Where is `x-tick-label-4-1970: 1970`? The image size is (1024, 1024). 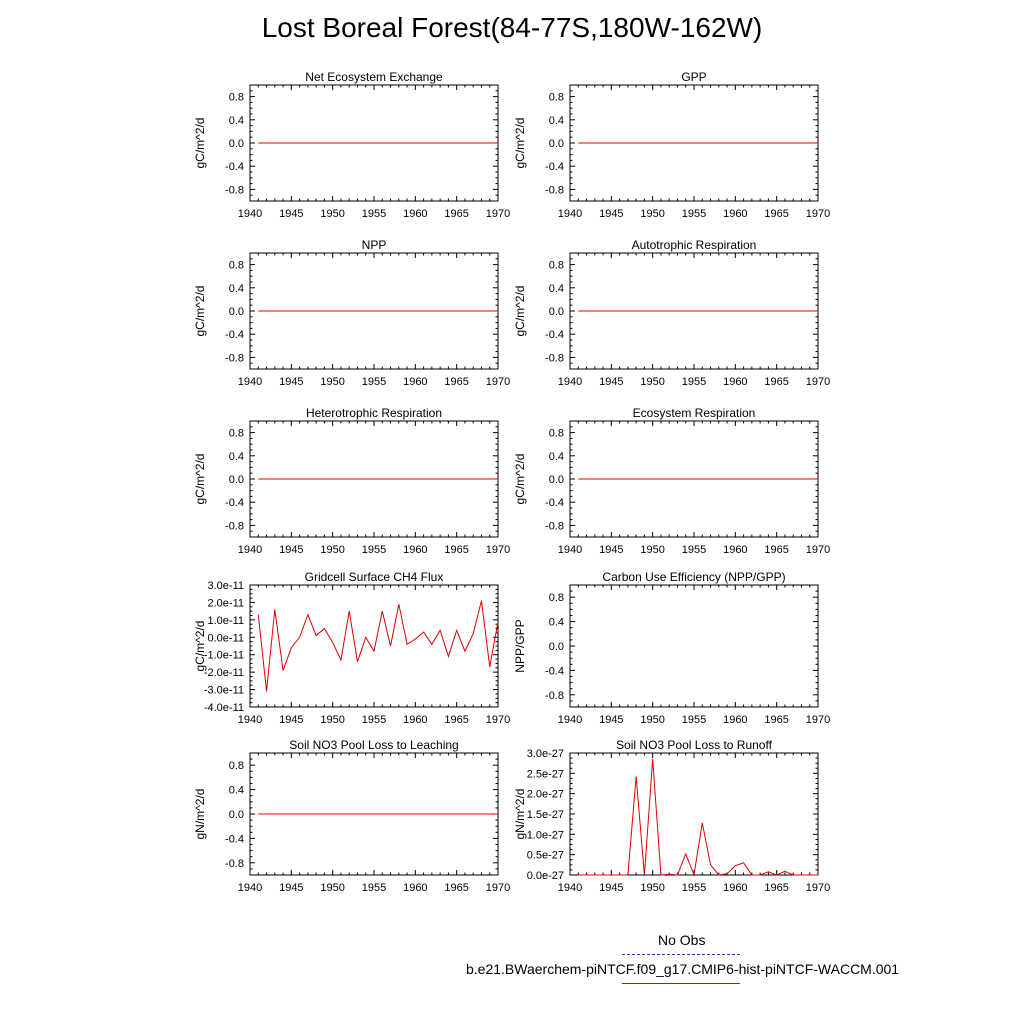 x-tick-label-4-1970: 1970 is located at coordinates (498, 550).